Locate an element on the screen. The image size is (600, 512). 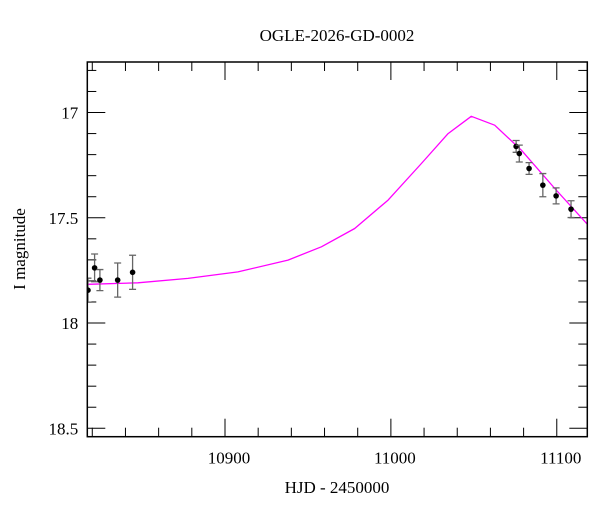
y-tick-label: 18 is located at coordinates (69, 323).